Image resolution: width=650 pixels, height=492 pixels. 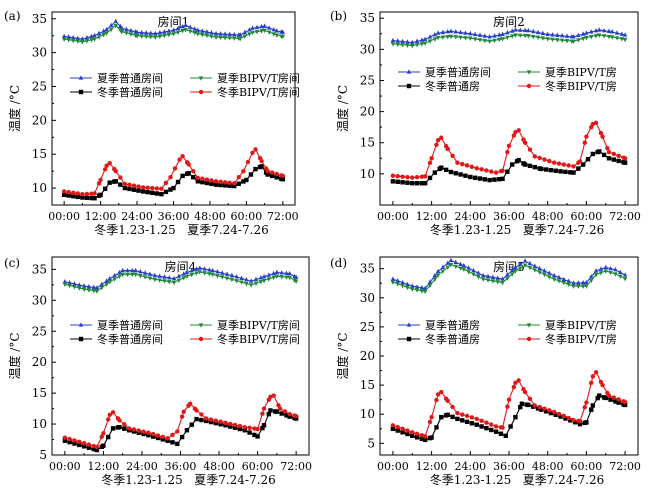 I want to click on legend-label: 夏季BIPV/T房间, so click(x=258, y=78).